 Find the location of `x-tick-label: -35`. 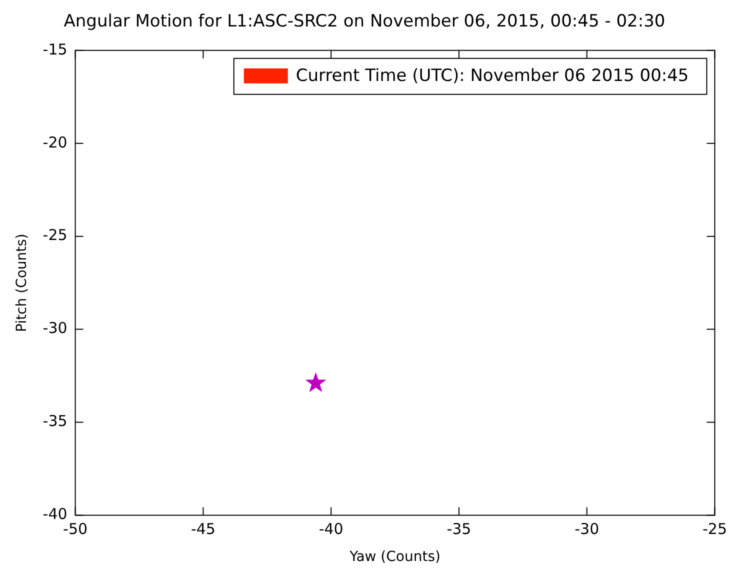

x-tick-label: -35 is located at coordinates (459, 529).